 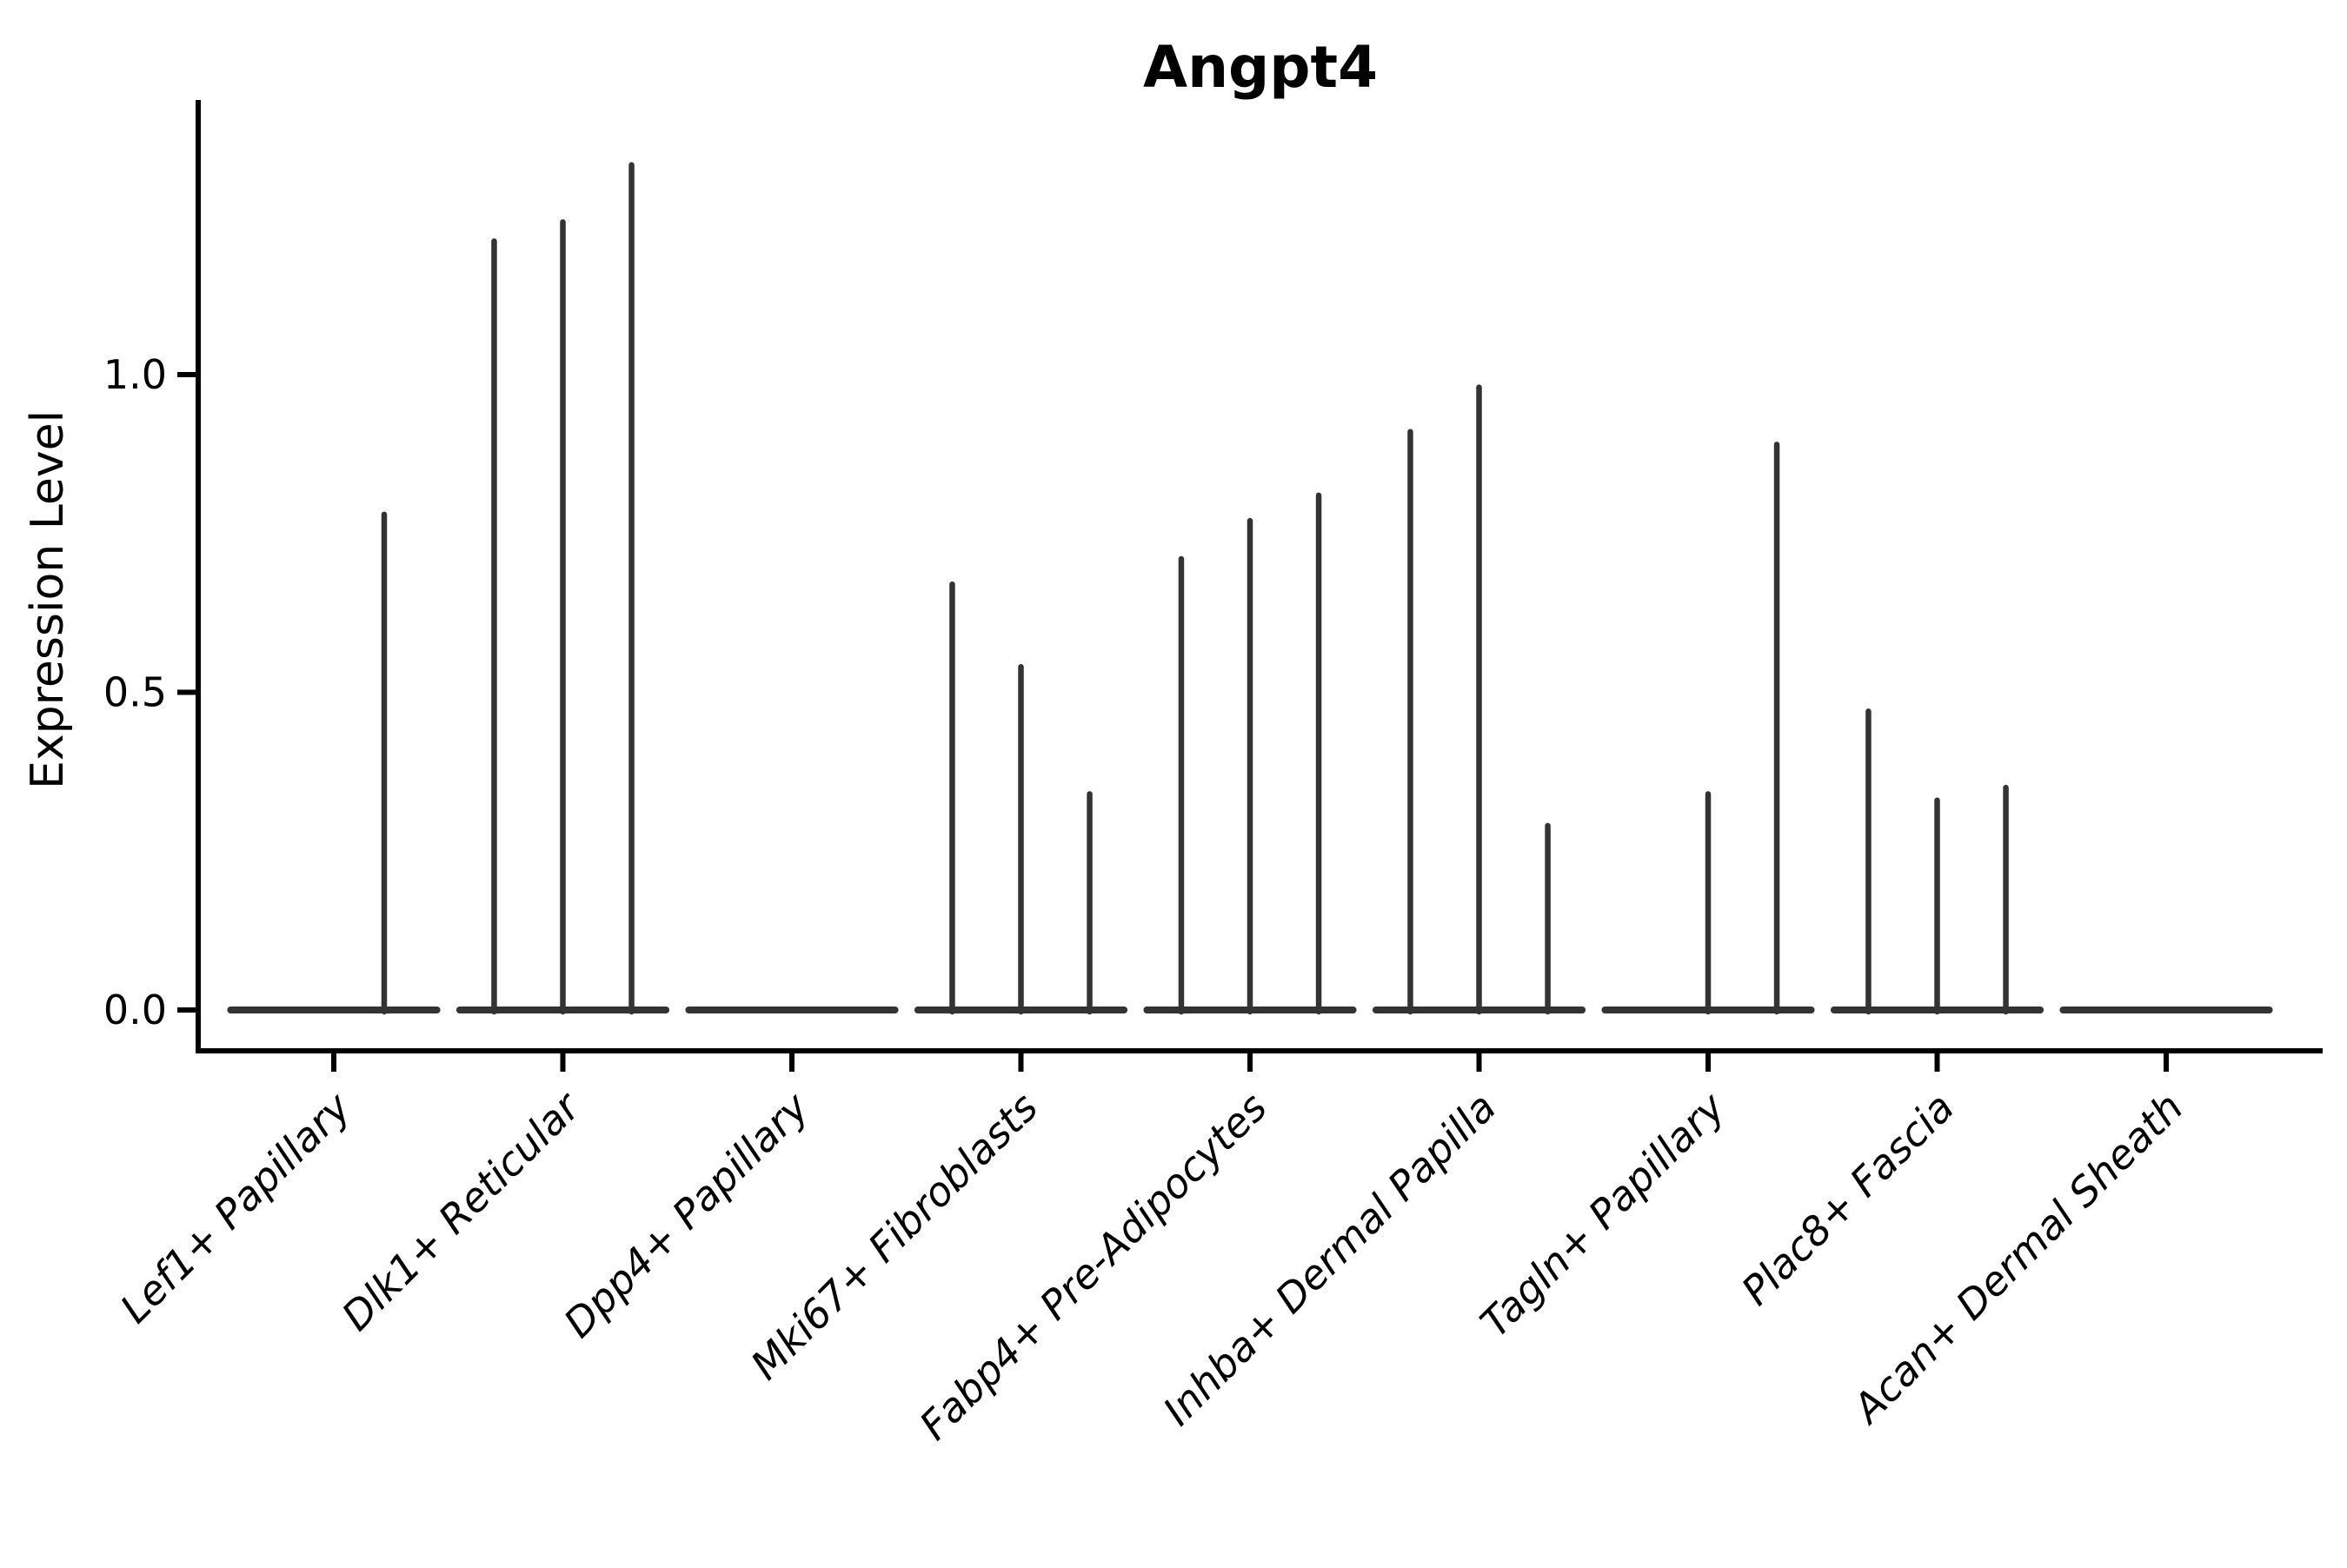 I want to click on x-tick-label: Lef1+ Papillary, so click(x=235, y=1207).